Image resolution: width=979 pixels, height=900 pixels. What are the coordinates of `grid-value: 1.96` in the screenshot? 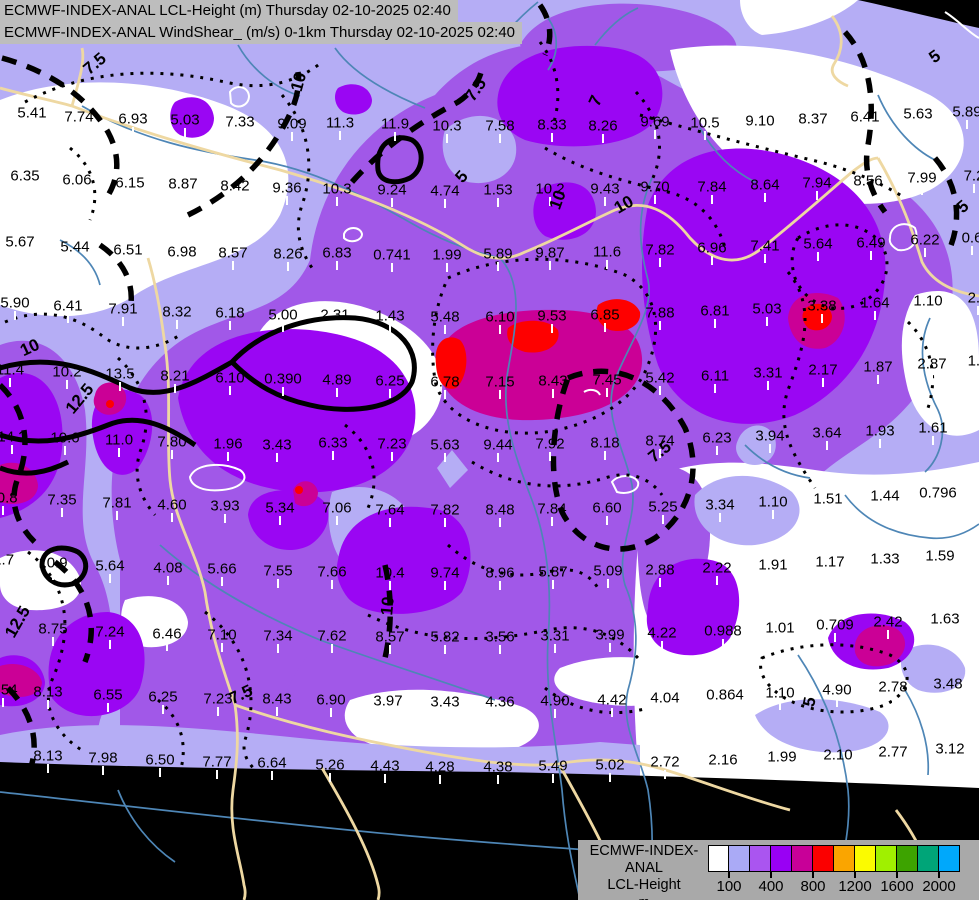 It's located at (228, 444).